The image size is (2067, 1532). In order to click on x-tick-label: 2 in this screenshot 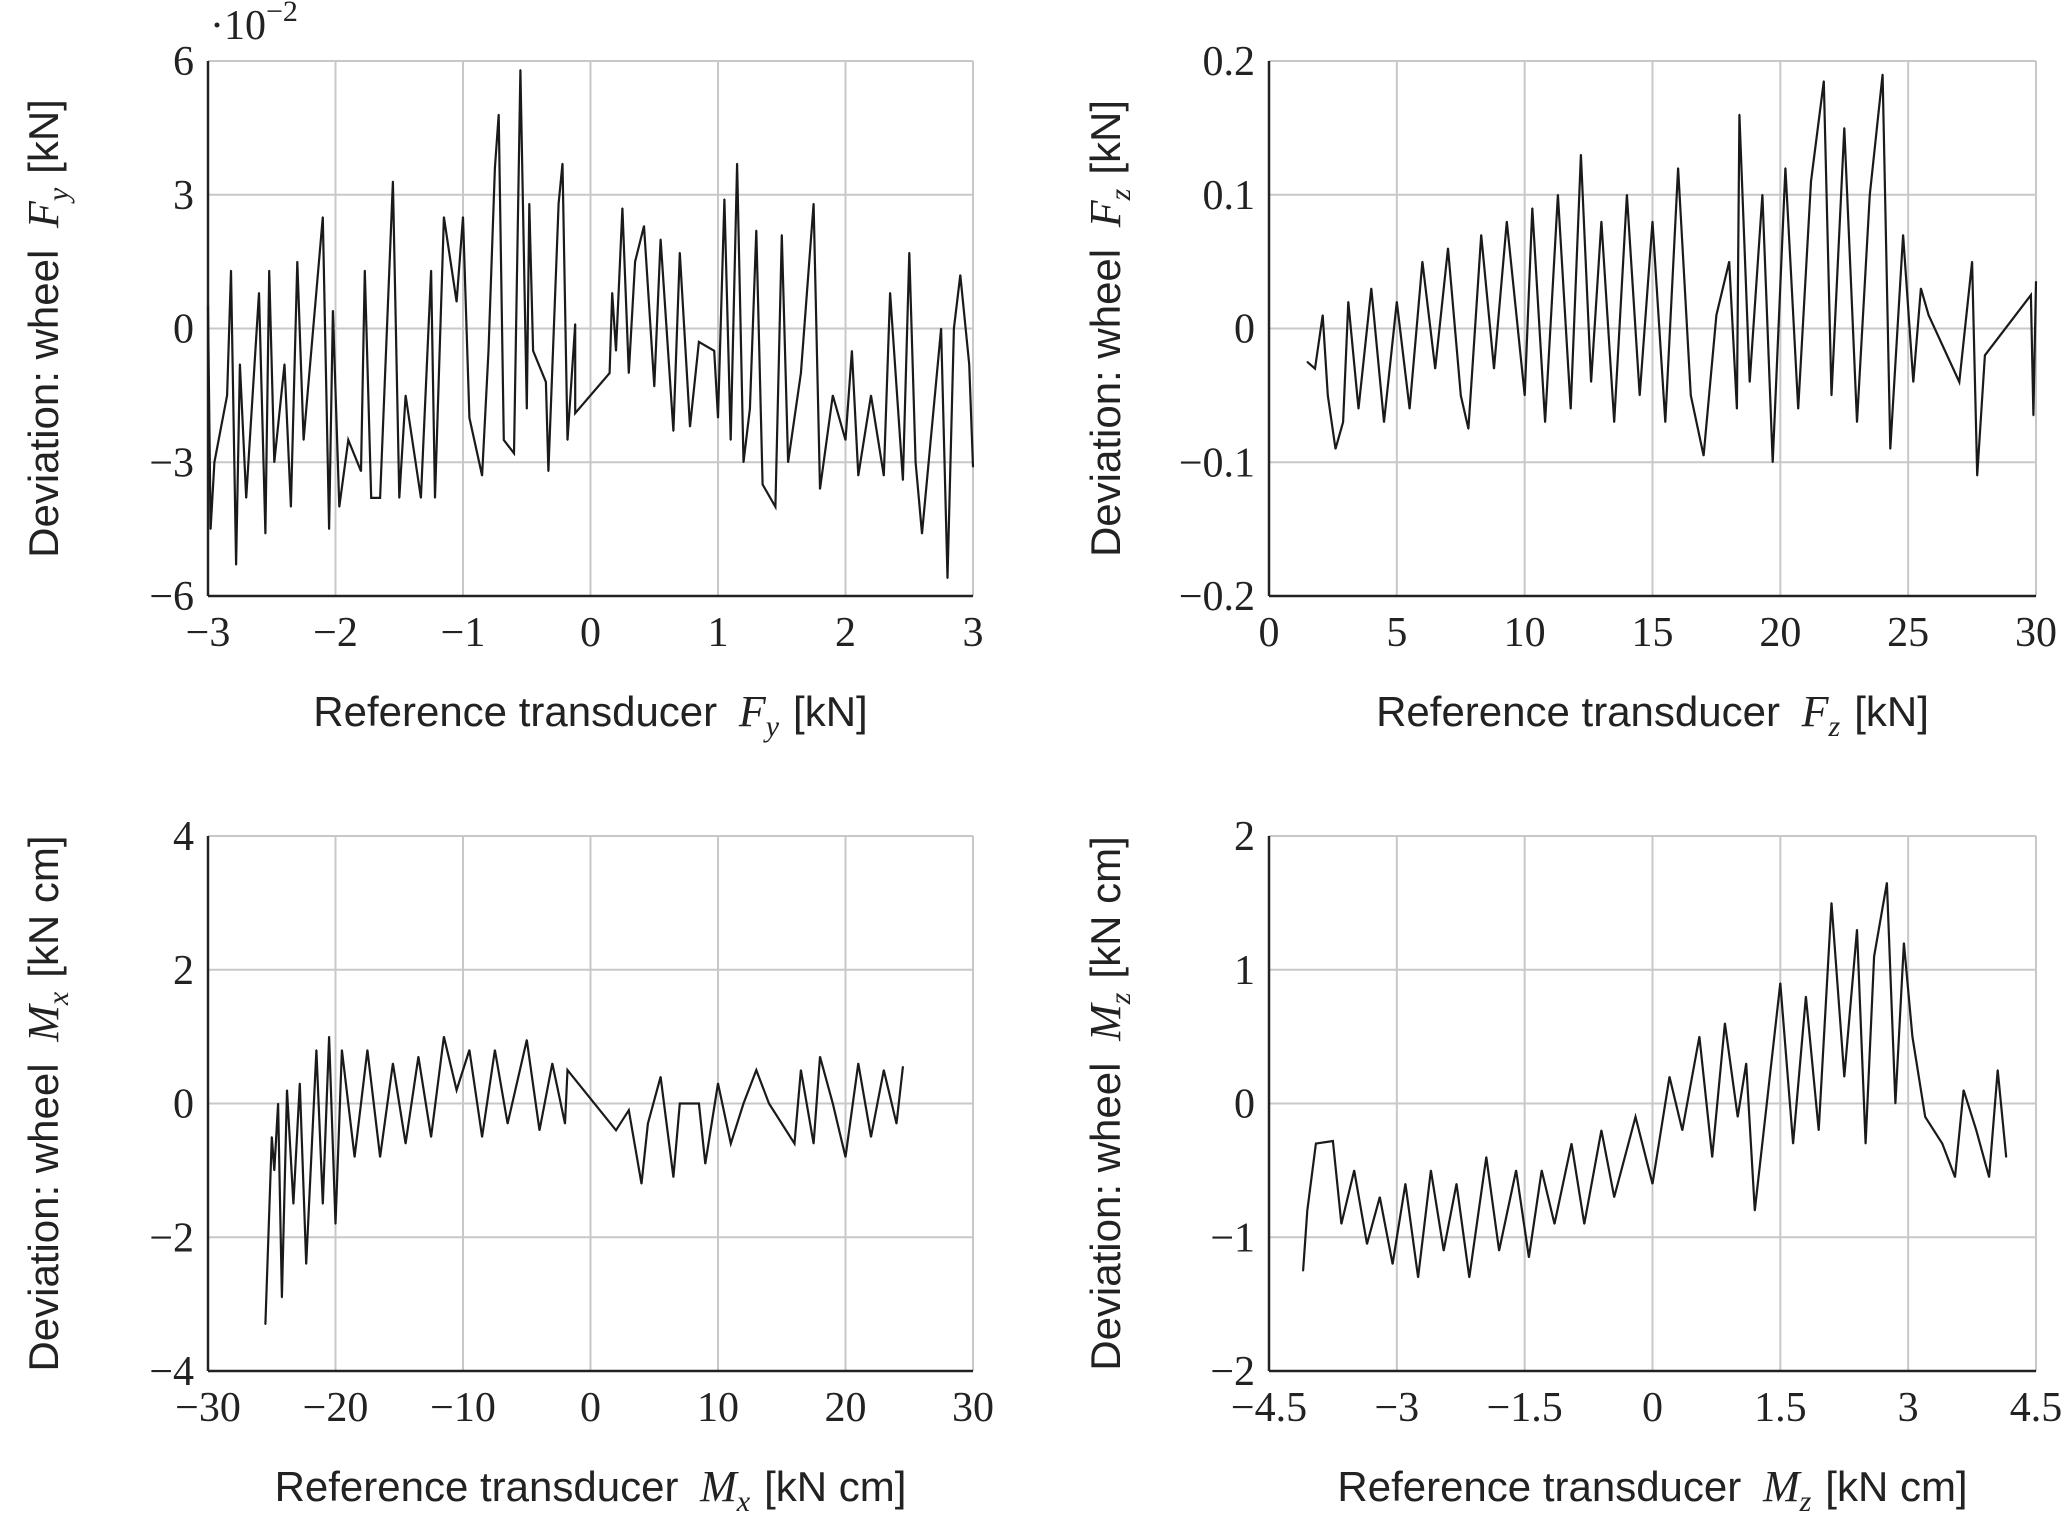, I will do `click(845, 633)`.